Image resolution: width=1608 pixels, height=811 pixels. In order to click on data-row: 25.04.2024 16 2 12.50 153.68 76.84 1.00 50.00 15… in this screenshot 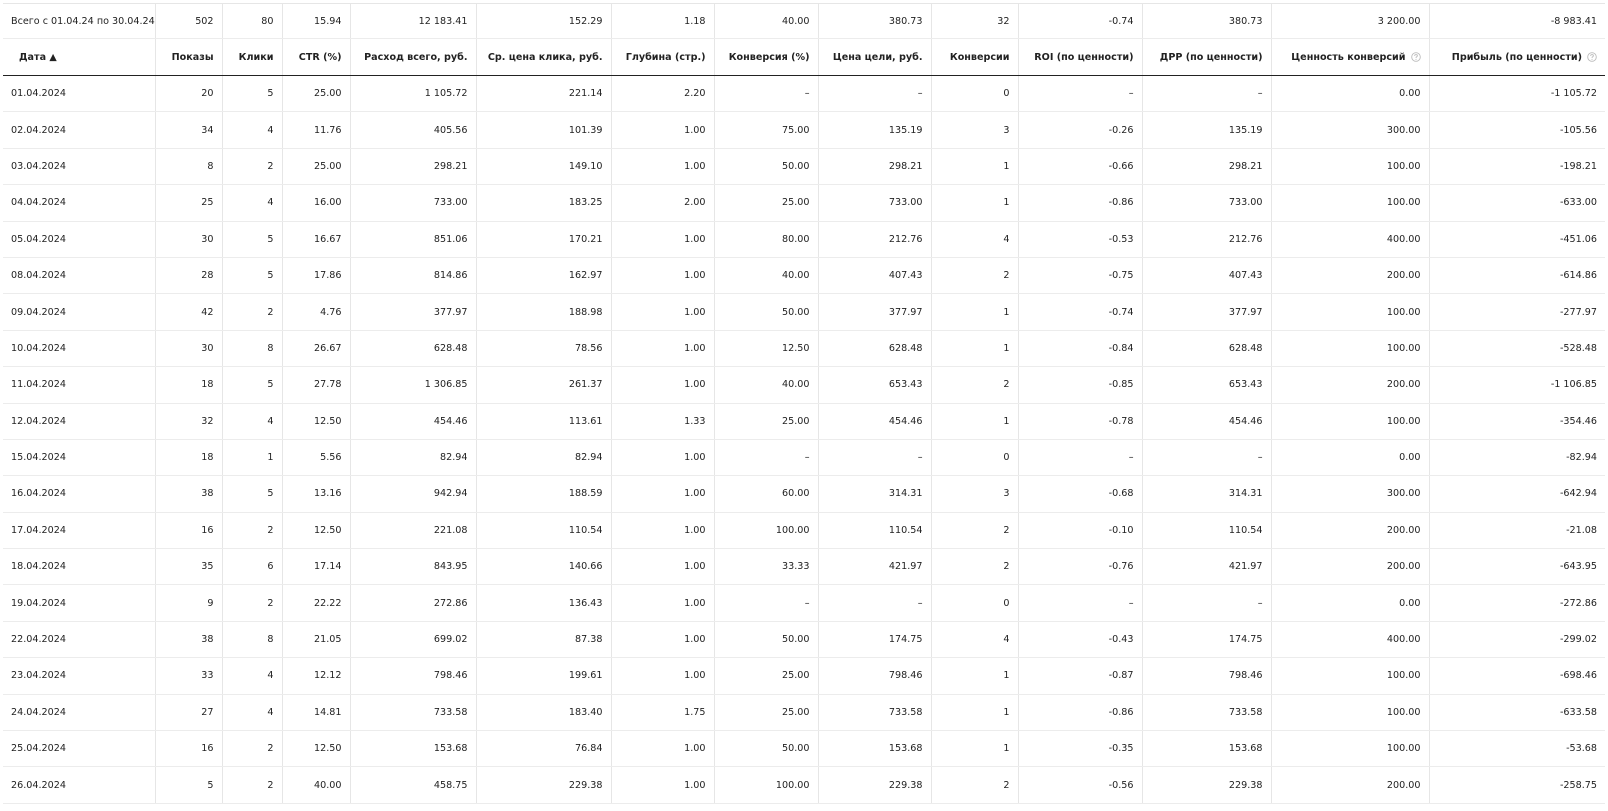, I will do `click(804, 749)`.